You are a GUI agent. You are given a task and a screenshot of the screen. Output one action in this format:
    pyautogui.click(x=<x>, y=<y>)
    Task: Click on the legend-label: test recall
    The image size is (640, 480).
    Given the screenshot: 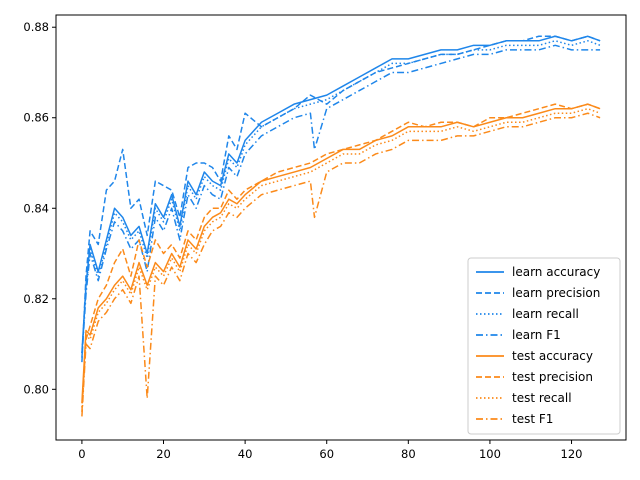 What is the action you would take?
    pyautogui.click(x=542, y=398)
    